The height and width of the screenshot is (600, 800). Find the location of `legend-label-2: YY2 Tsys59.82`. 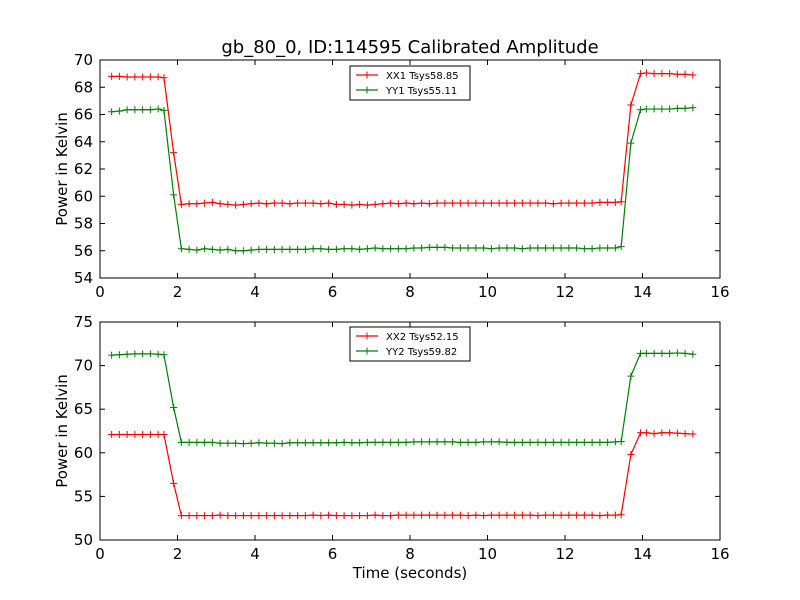

legend-label-2: YY2 Tsys59.82 is located at coordinates (421, 352).